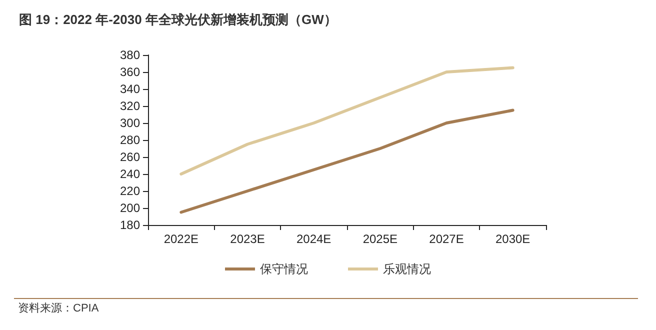 The width and height of the screenshot is (656, 330). What do you see at coordinates (446, 239) in the screenshot?
I see `x-tick-label: 2027E` at bounding box center [446, 239].